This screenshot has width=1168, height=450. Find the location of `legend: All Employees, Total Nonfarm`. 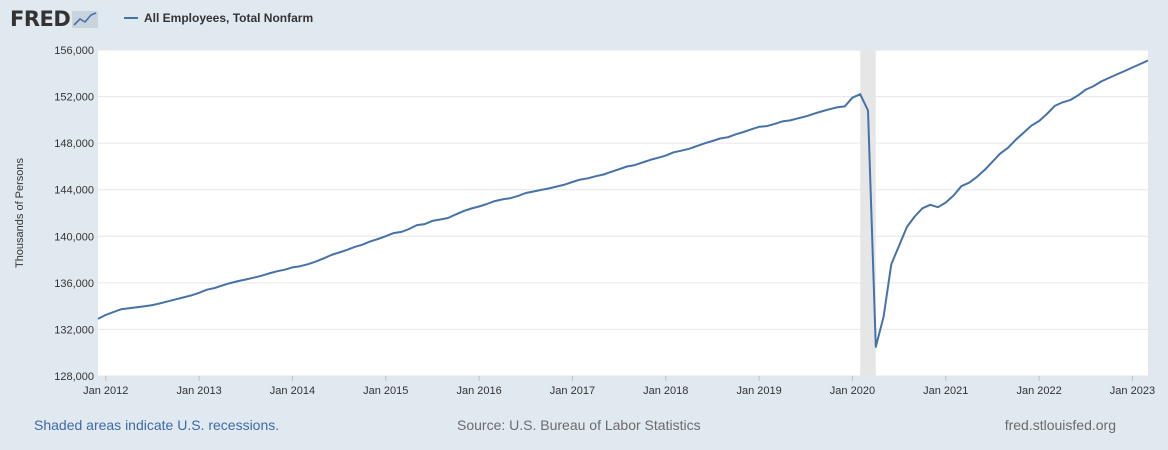

legend: All Employees, Total Nonfarm is located at coordinates (218, 18).